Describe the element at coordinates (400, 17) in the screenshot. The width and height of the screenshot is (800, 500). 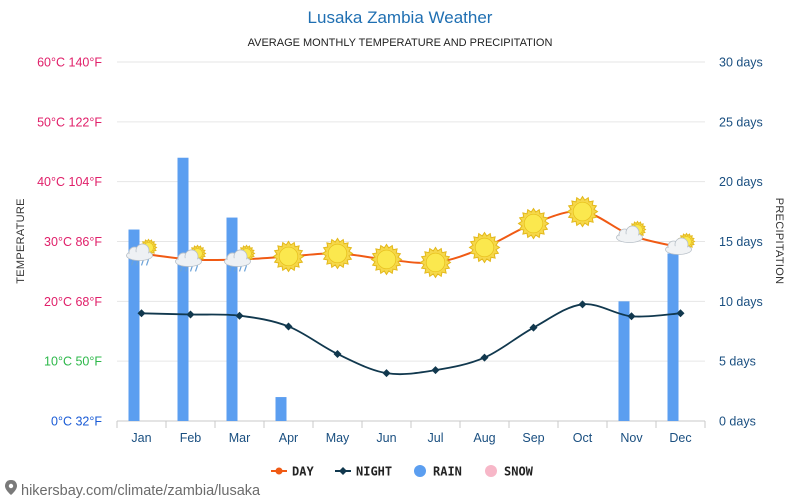
I see `chart-title: Lusaka Zambia Weather` at that location.